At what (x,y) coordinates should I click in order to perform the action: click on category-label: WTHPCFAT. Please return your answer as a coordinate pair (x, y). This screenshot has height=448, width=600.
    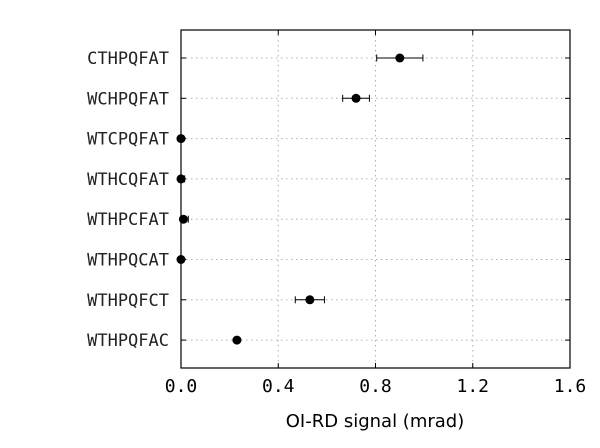
    Looking at the image, I should click on (128, 220).